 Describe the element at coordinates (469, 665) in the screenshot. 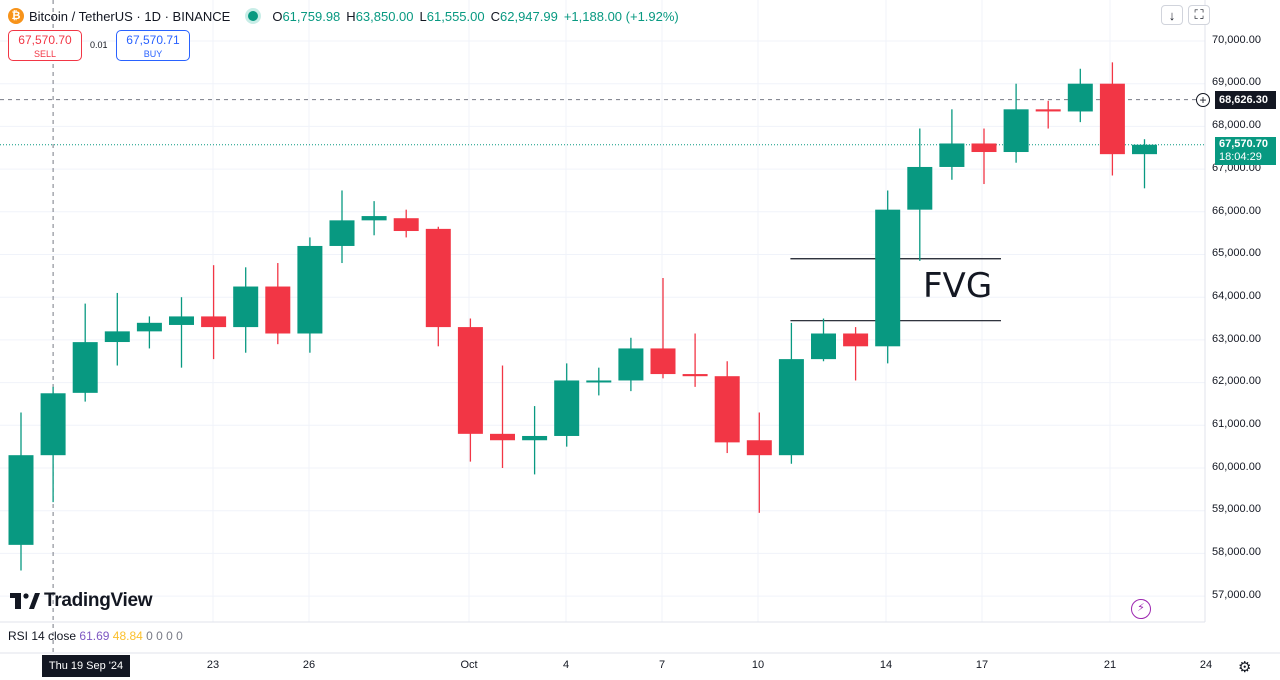

I see `x-tick-label: Oct` at that location.